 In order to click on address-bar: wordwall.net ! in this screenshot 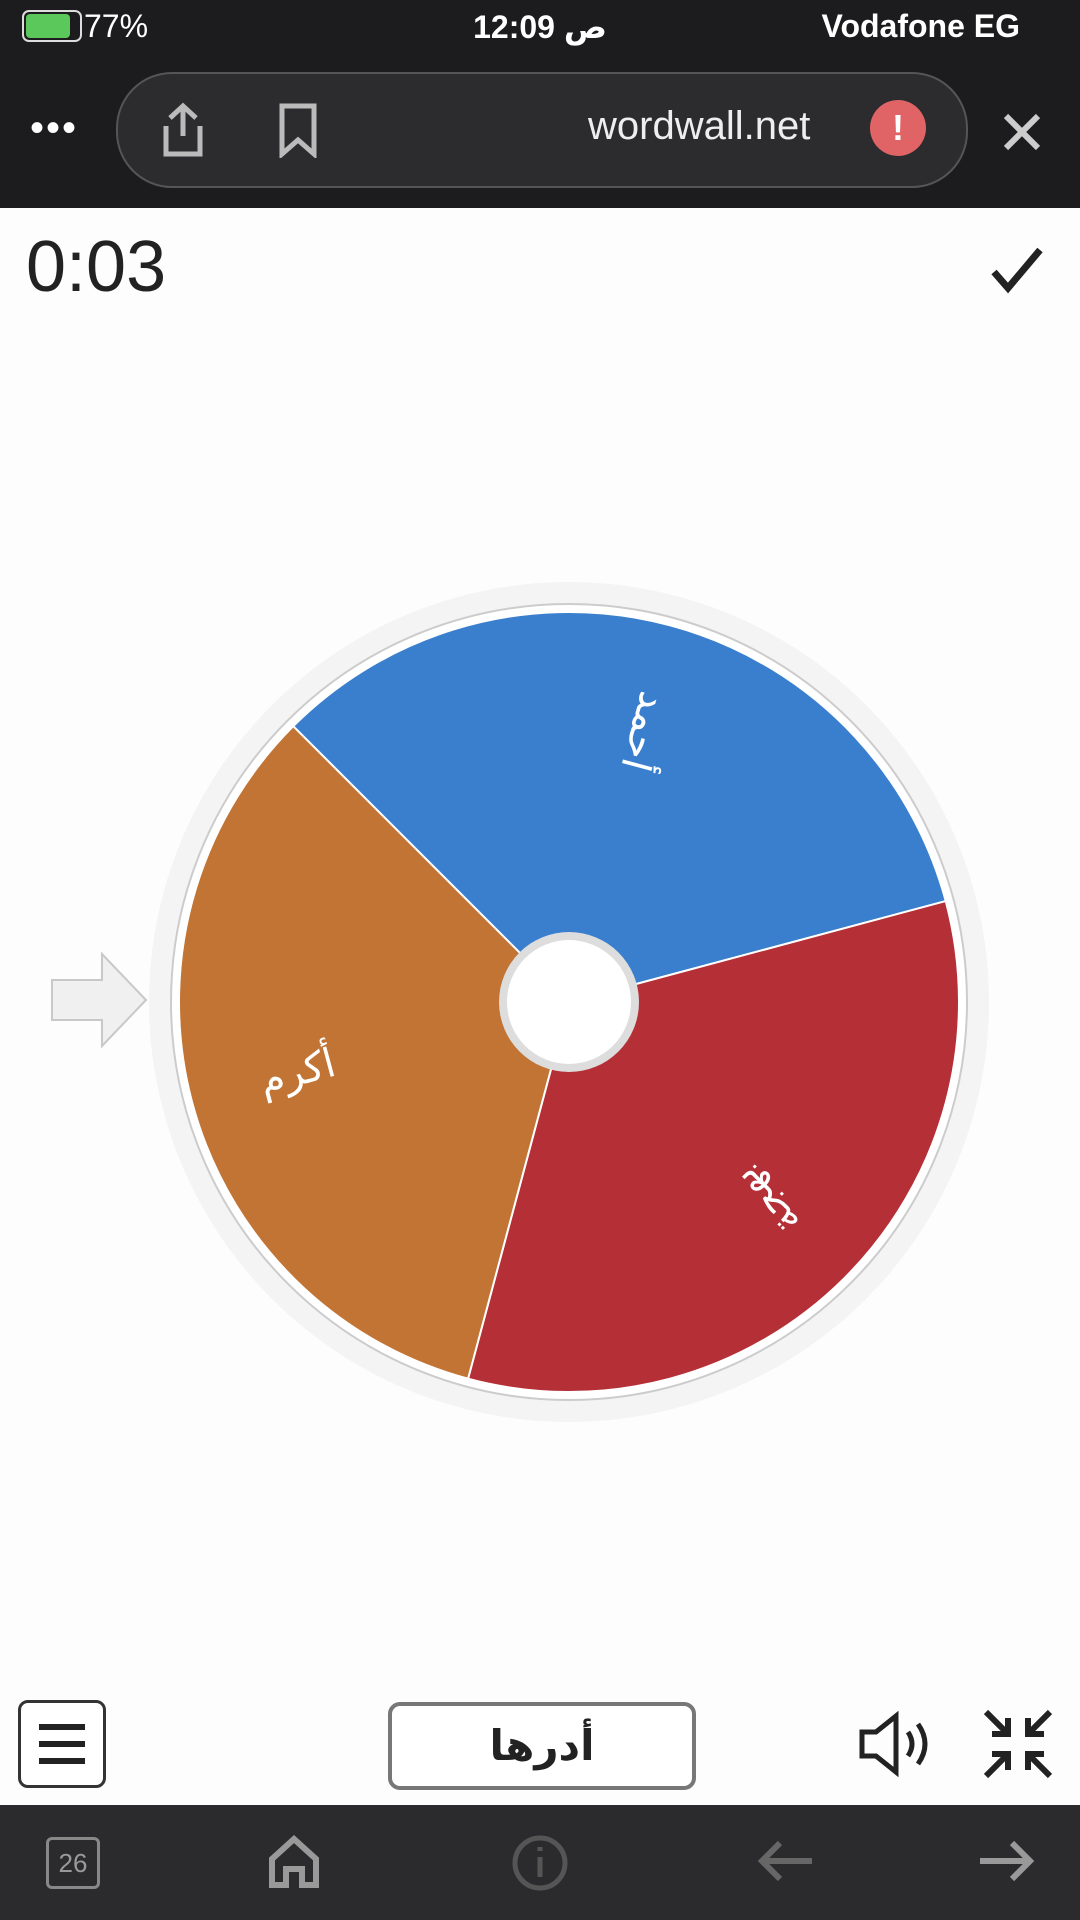, I will do `click(542, 130)`.